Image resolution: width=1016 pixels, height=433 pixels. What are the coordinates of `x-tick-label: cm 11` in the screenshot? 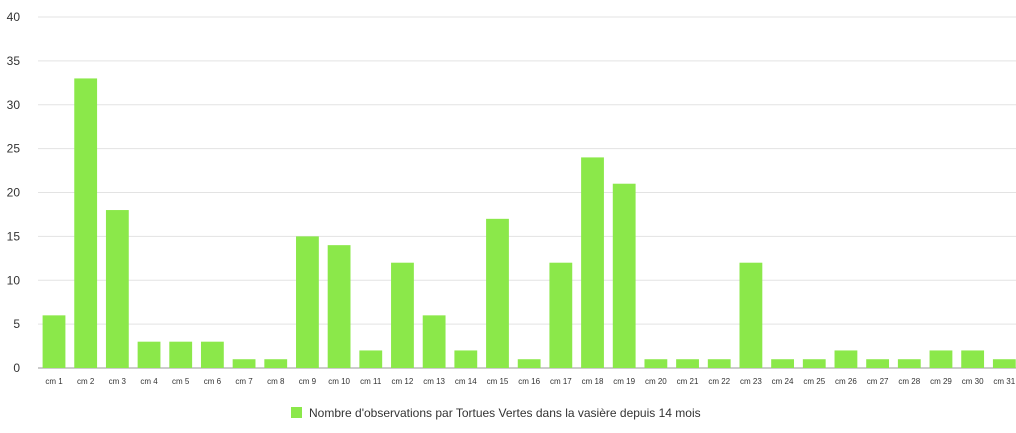 It's located at (371, 381).